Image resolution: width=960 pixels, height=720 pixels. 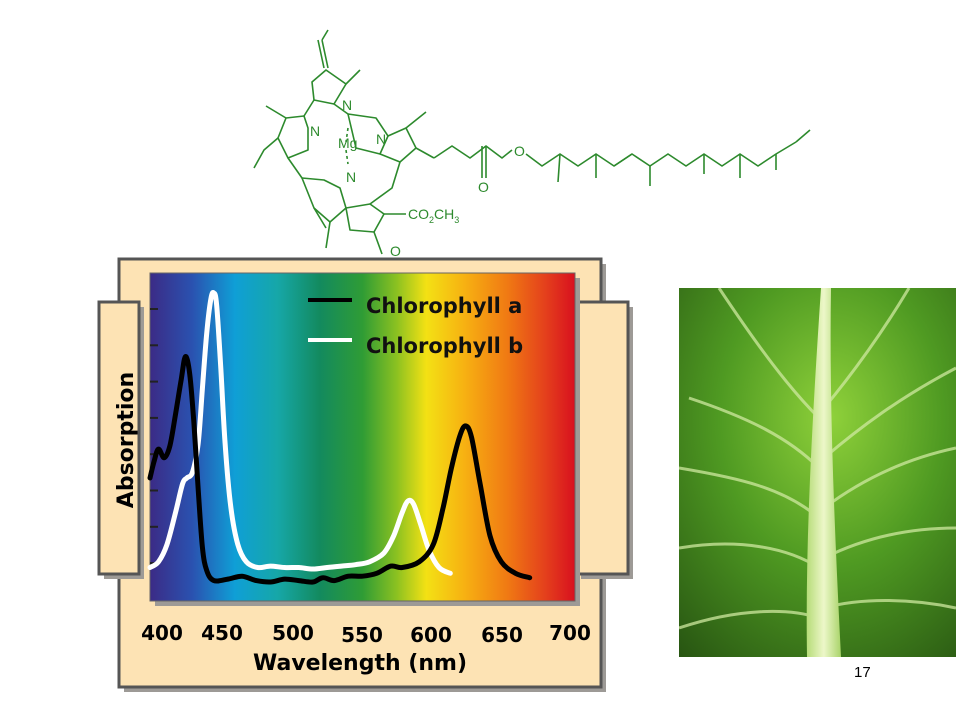 What do you see at coordinates (126, 440) in the screenshot?
I see `y-axis-title: Absorption` at bounding box center [126, 440].